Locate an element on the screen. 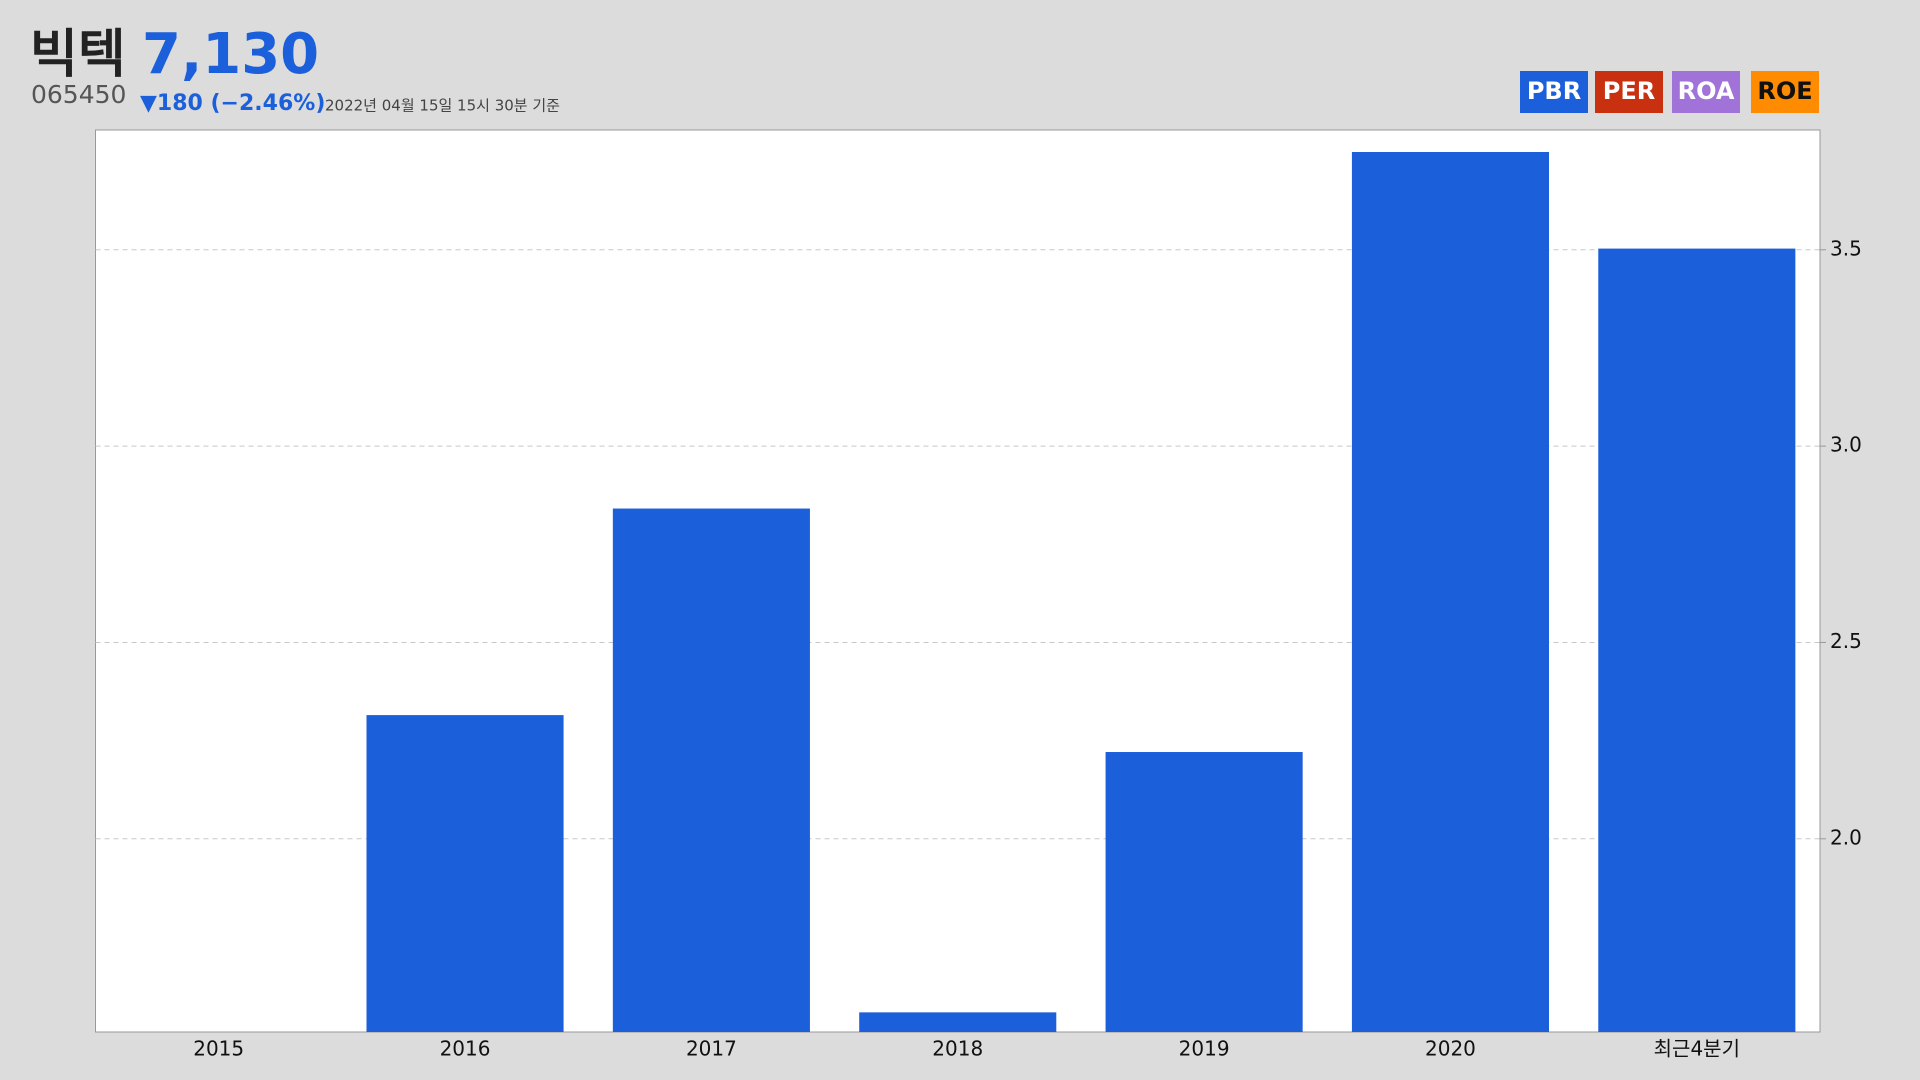 The height and width of the screenshot is (1080, 1920). tab-label: PBR is located at coordinates (1554, 91).